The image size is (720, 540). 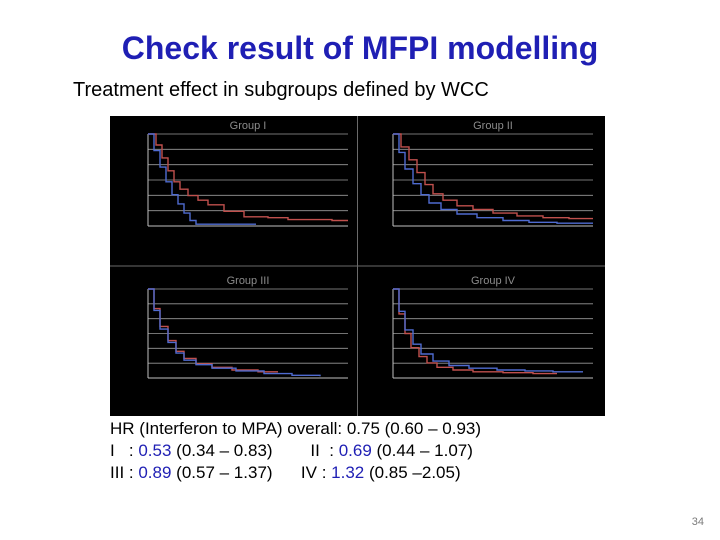 I want to click on hr-group-ci: (0.34 – 0.83), so click(x=222, y=450).